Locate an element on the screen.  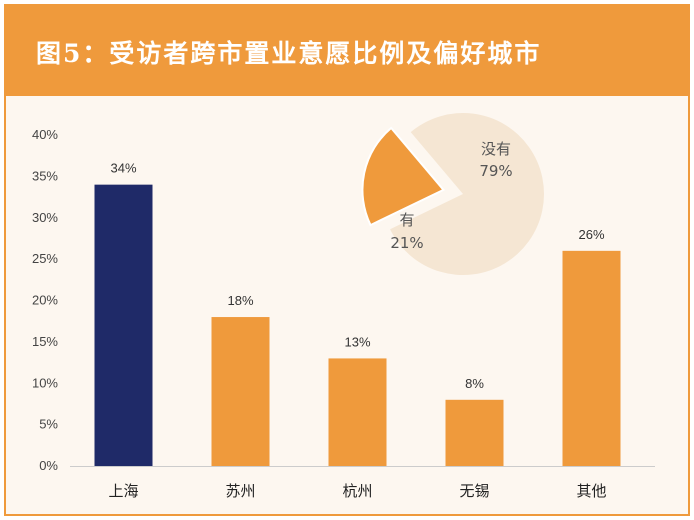
data-label: 34% is located at coordinates (123, 168).